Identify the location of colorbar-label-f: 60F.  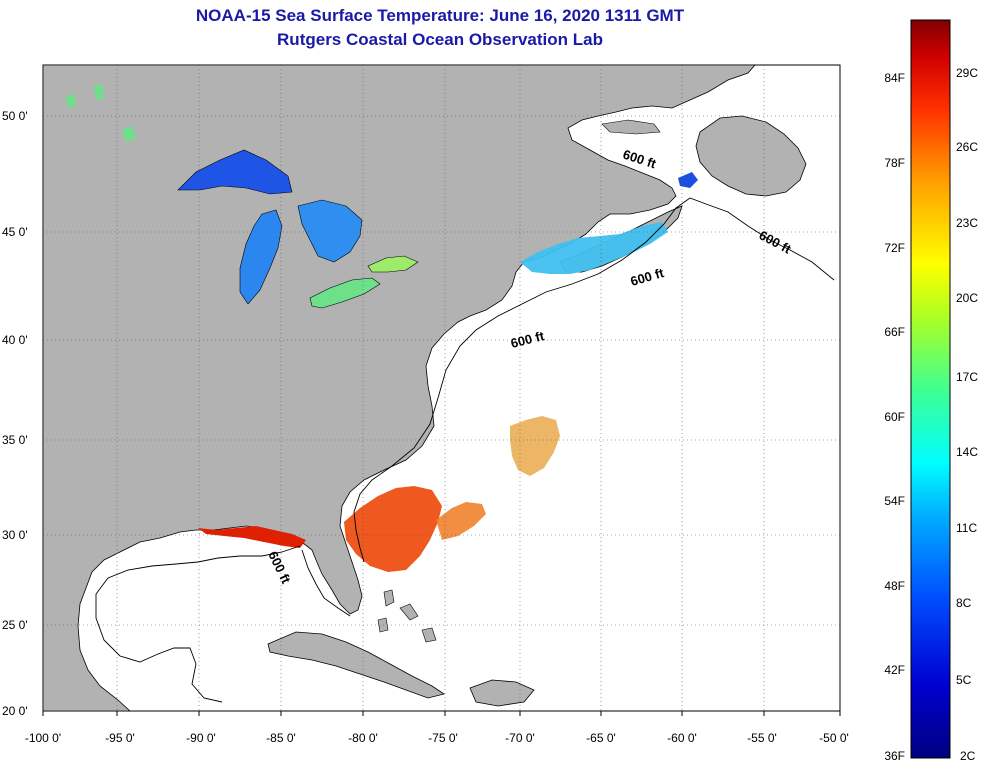
(894, 417).